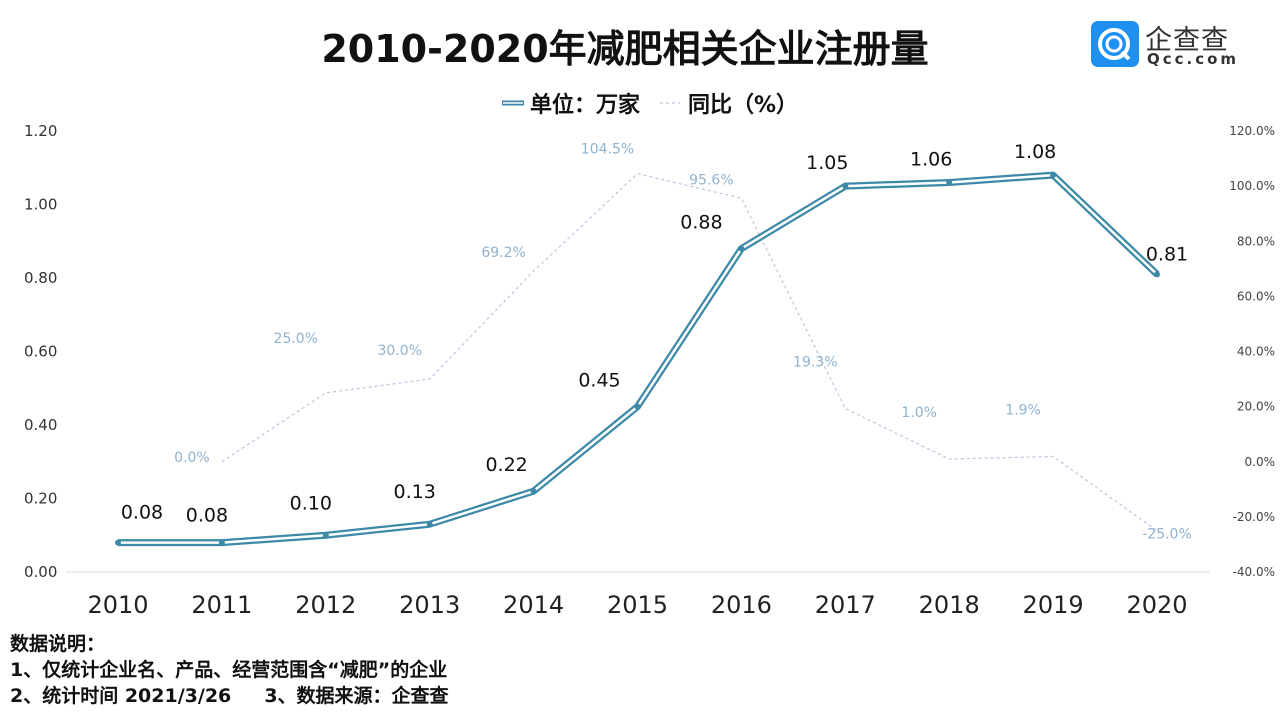 Image resolution: width=1282 pixels, height=722 pixels. What do you see at coordinates (40, 278) in the screenshot?
I see `y-tick-label: 0.80` at bounding box center [40, 278].